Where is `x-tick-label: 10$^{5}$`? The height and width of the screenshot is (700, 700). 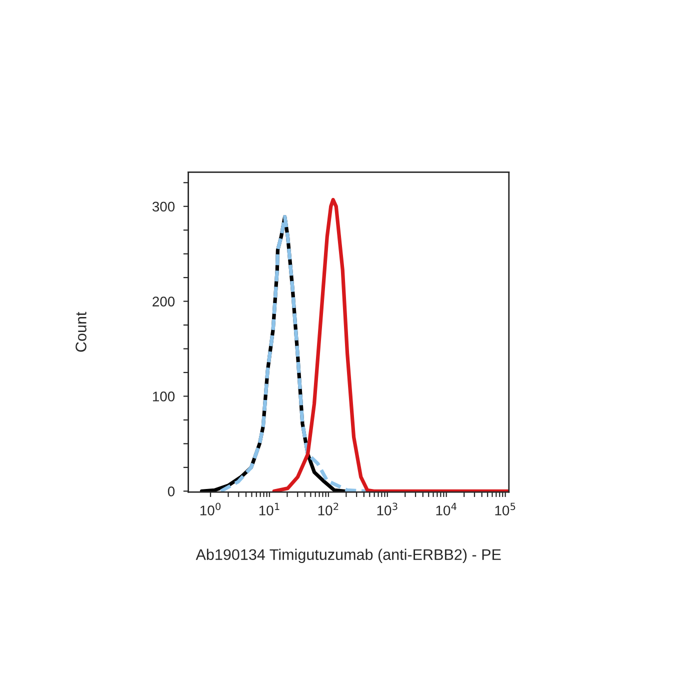 x-tick-label: 10$^{5}$ is located at coordinates (505, 509).